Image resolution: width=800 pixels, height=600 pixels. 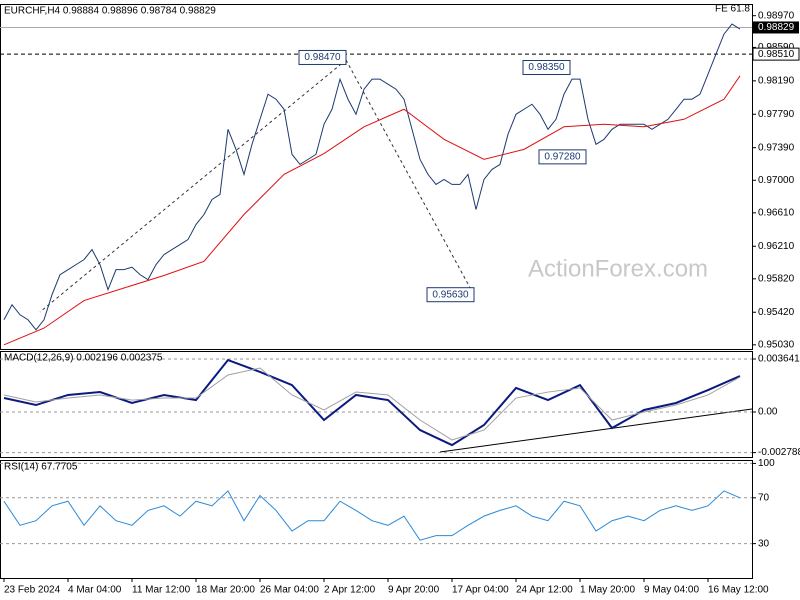 I want to click on annotation-label: 0.98470, so click(x=322, y=57).